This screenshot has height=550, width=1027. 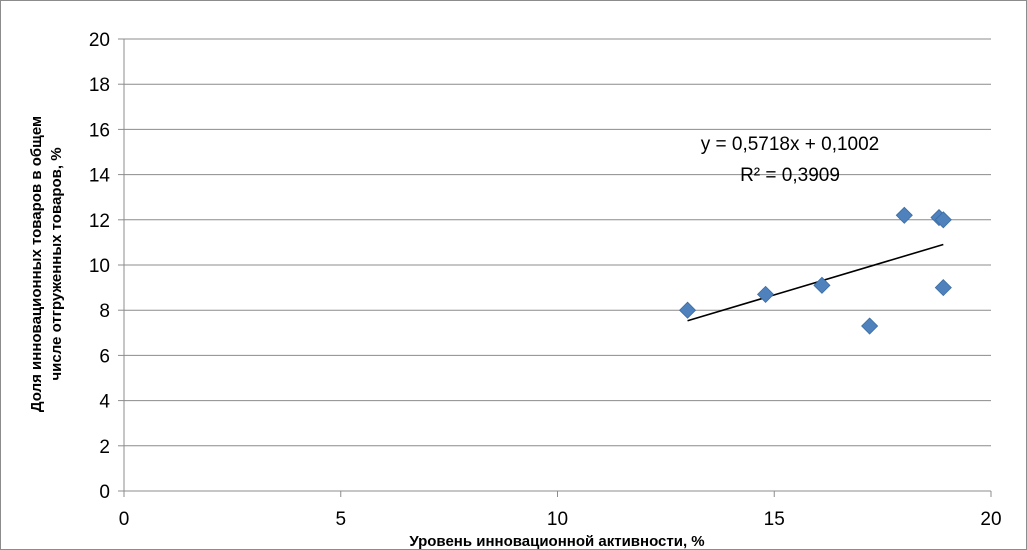 What do you see at coordinates (104, 311) in the screenshot?
I see `y-tick-label-8: 8` at bounding box center [104, 311].